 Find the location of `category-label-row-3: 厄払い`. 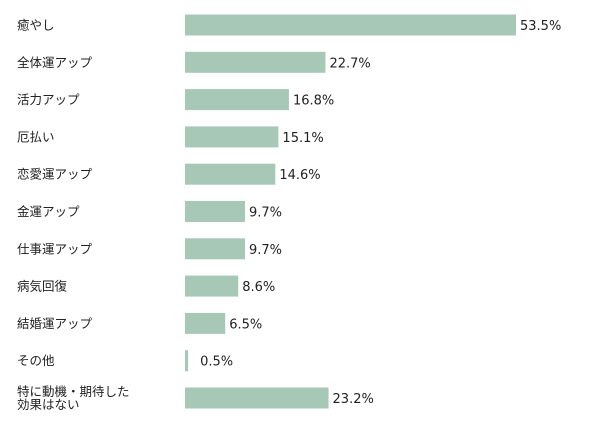

category-label-row-3: 厄払い is located at coordinates (36, 136).